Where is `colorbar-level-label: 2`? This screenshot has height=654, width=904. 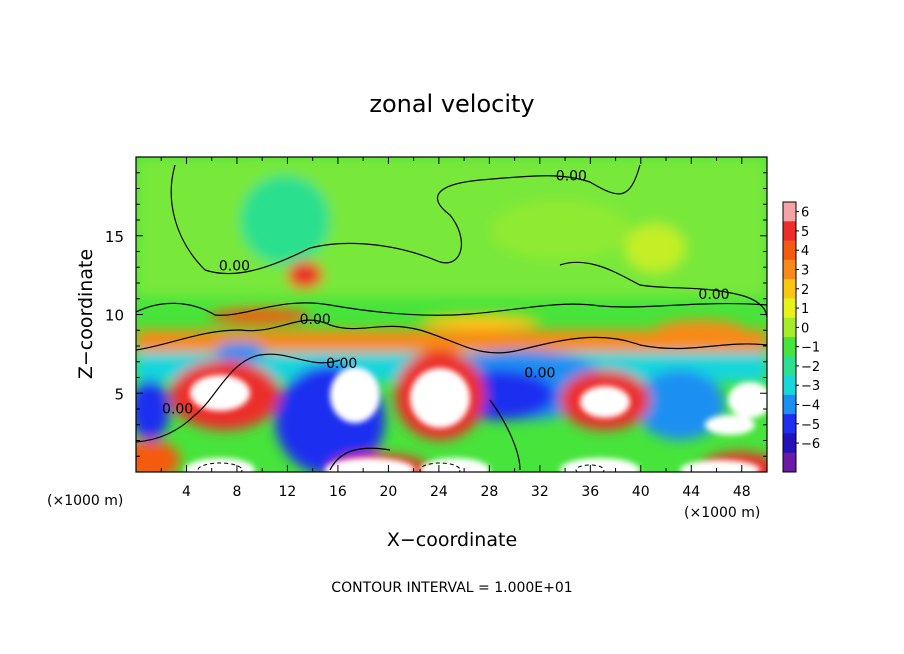 colorbar-level-label: 2 is located at coordinates (805, 290).